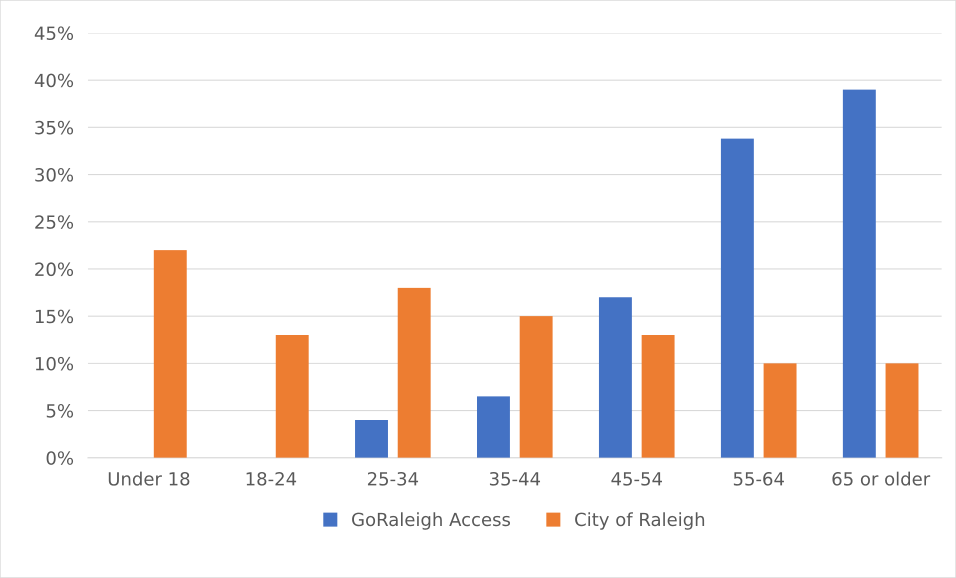 This screenshot has height=578, width=956. What do you see at coordinates (759, 479) in the screenshot?
I see `x-tick-label: 55-64` at bounding box center [759, 479].